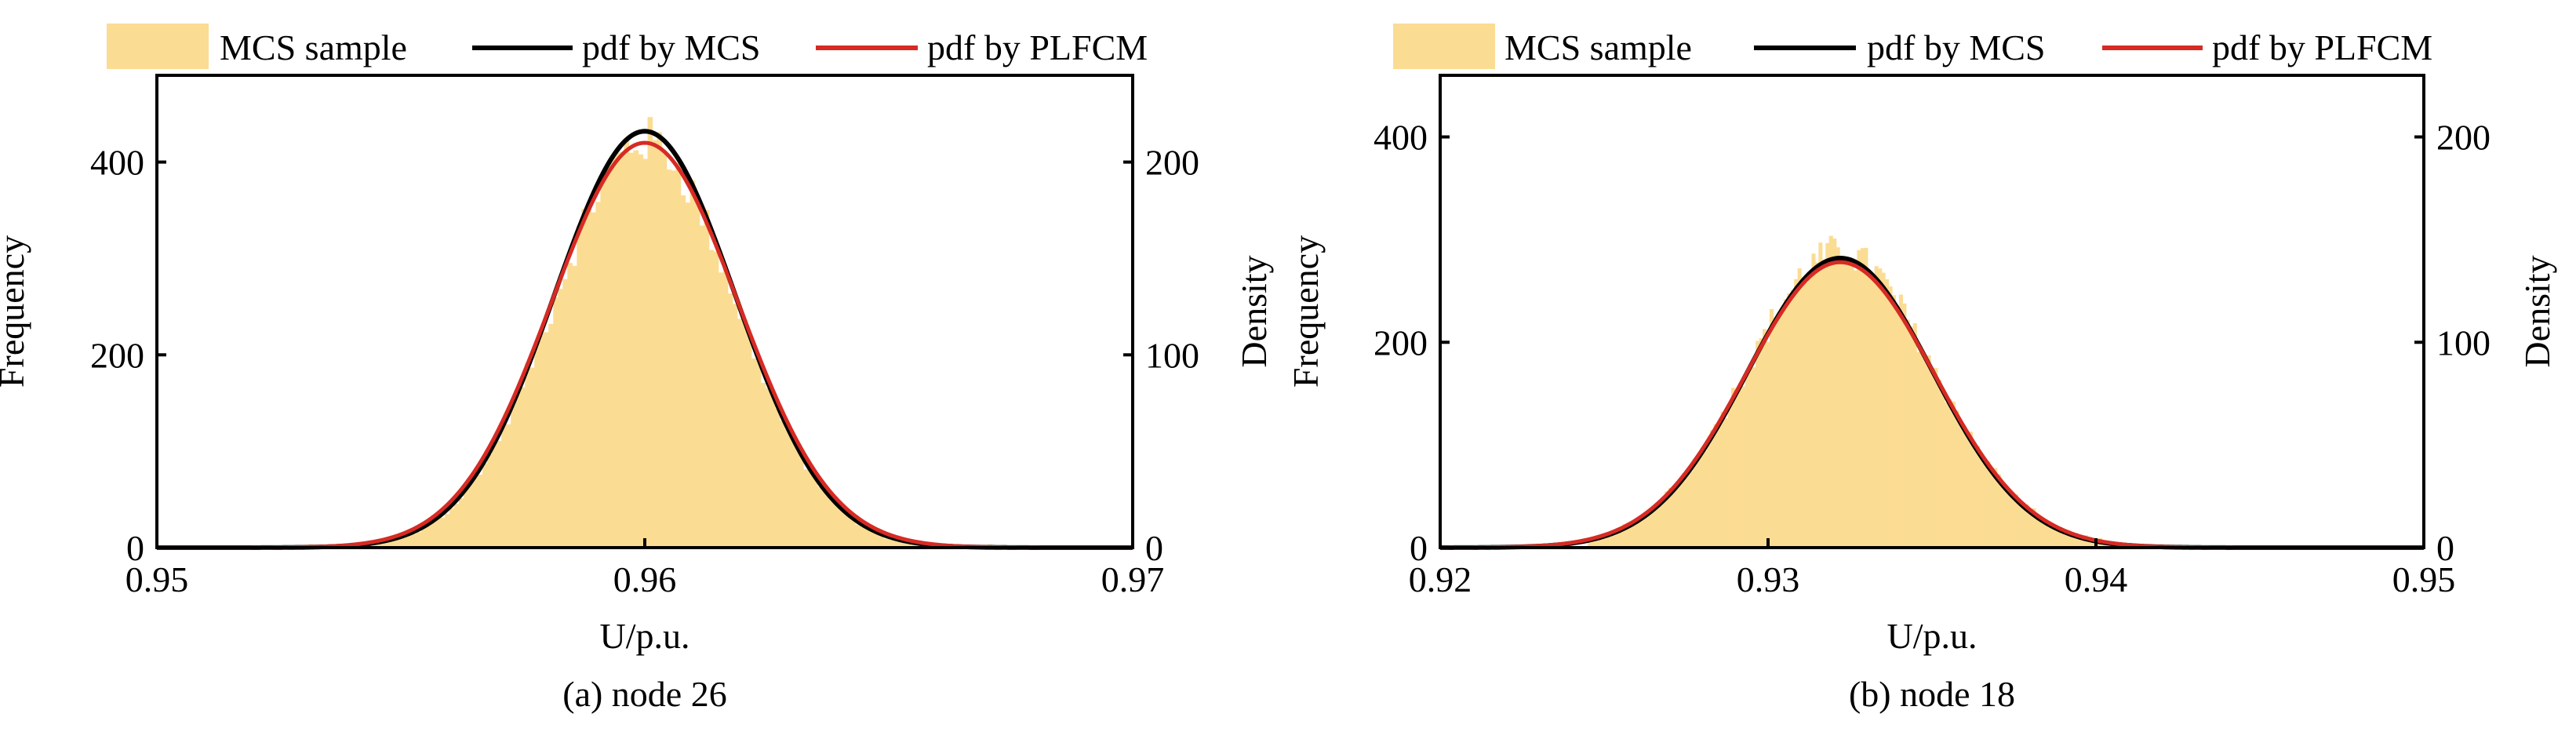  I want to click on x-axis-label-a: U/p.u., so click(645, 636).